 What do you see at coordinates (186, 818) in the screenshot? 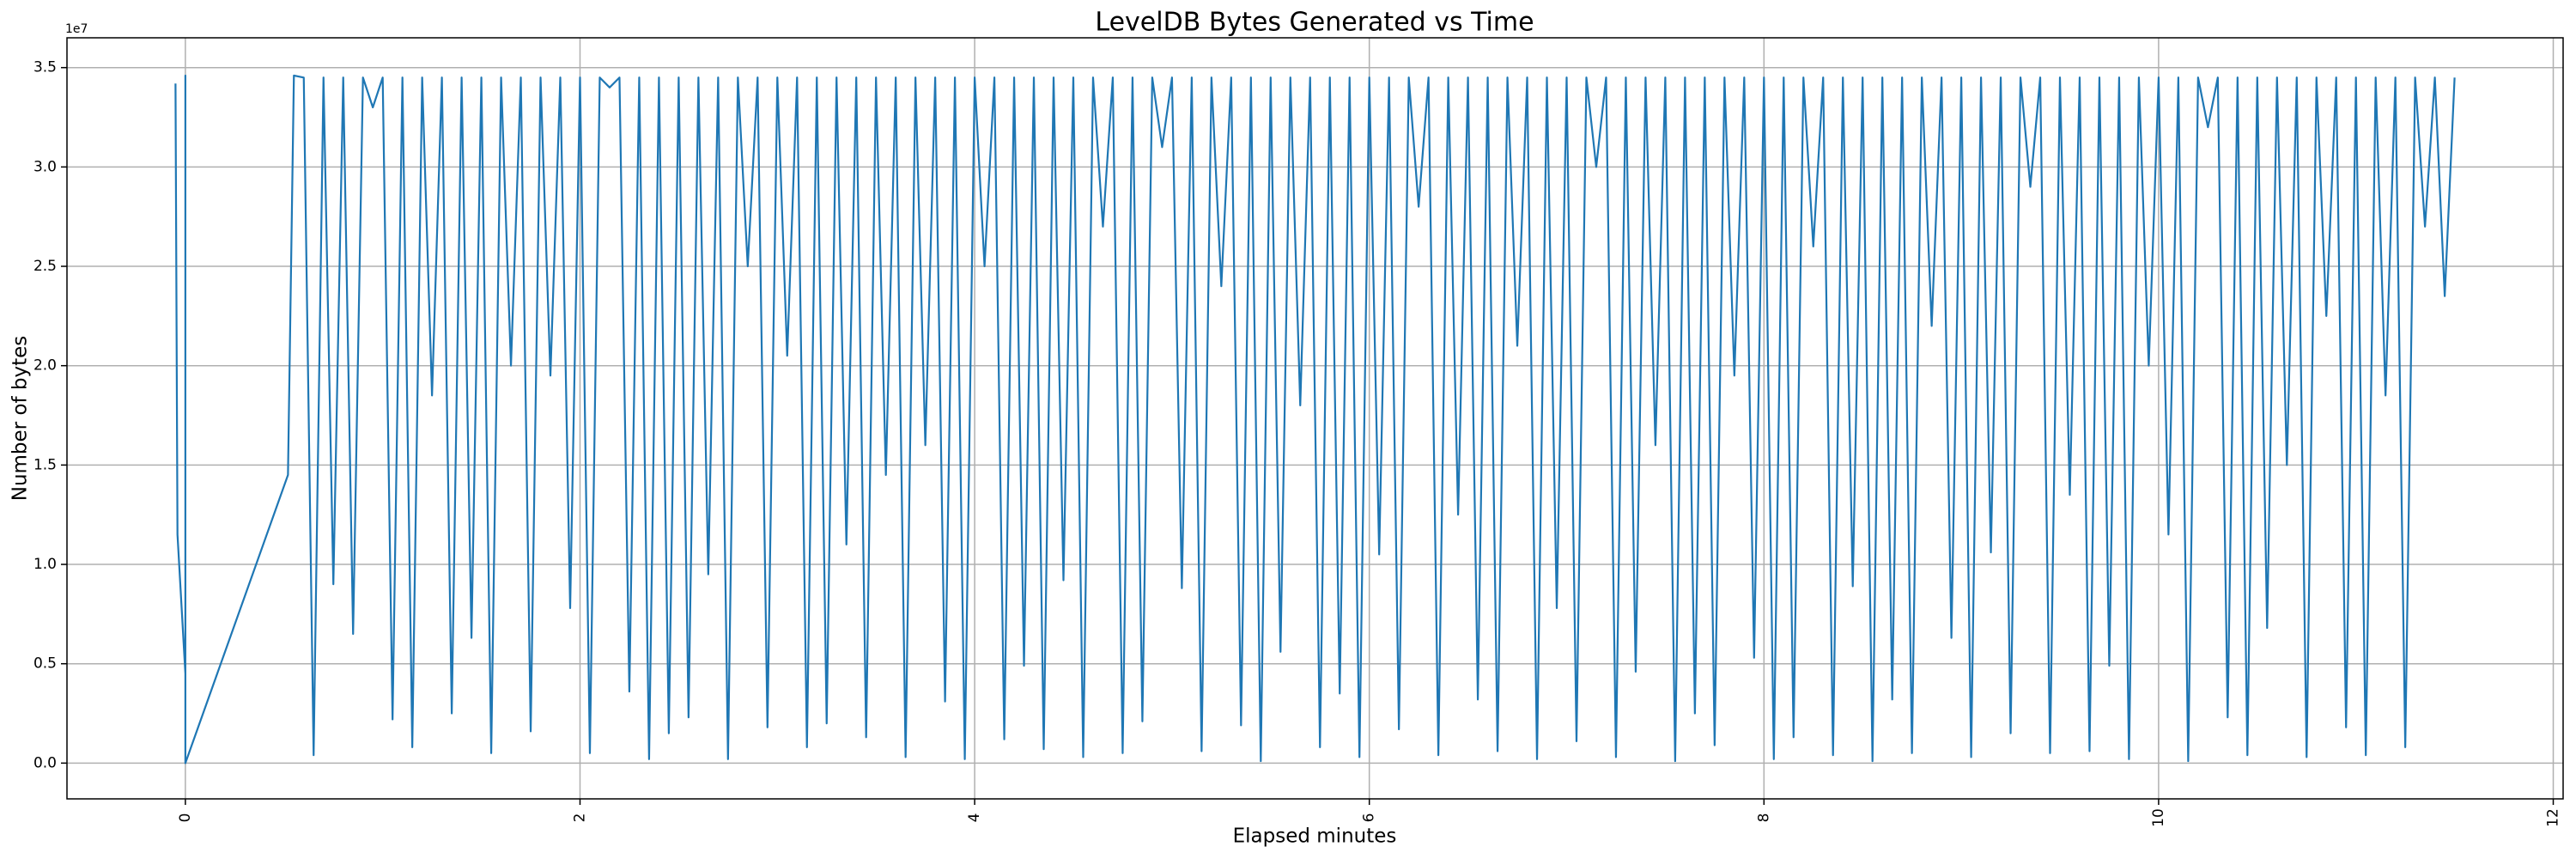
I see `x-tick-label: 0` at bounding box center [186, 818].